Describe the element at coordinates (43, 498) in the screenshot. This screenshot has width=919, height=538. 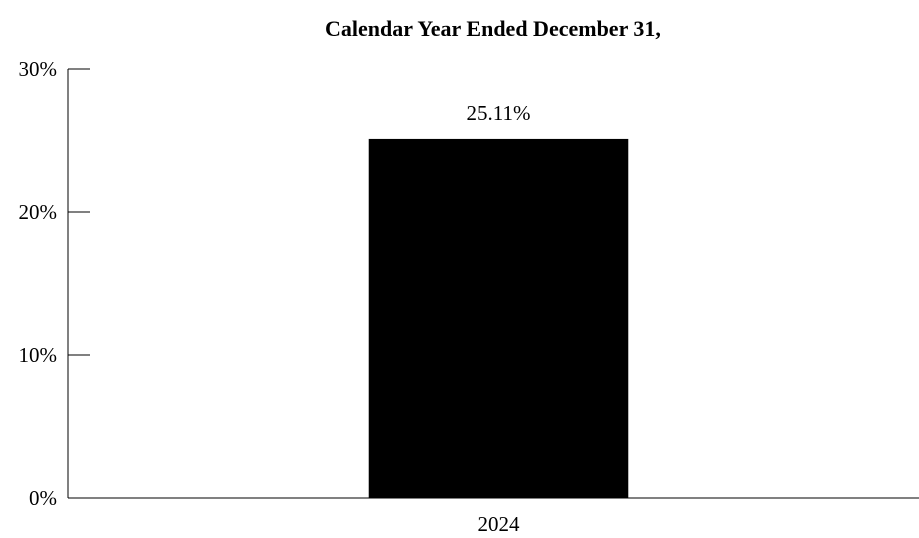
I see `y-tick-label: 0%` at that location.